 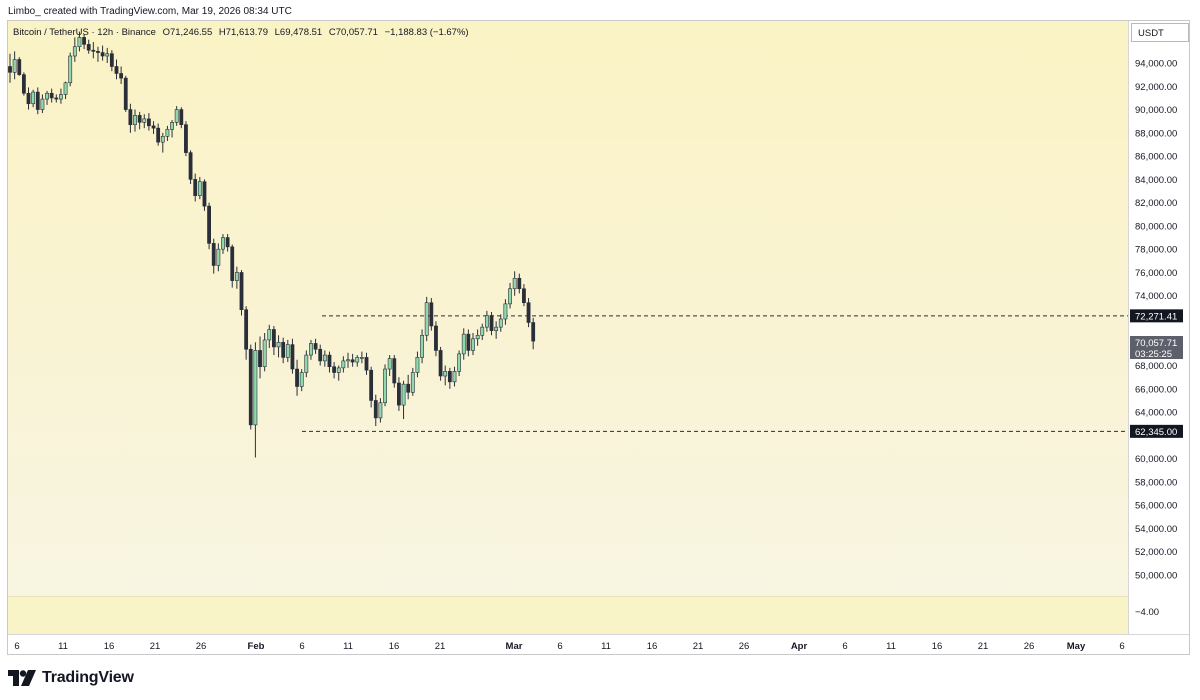 What do you see at coordinates (568, 615) in the screenshot?
I see `indicator-pane` at bounding box center [568, 615].